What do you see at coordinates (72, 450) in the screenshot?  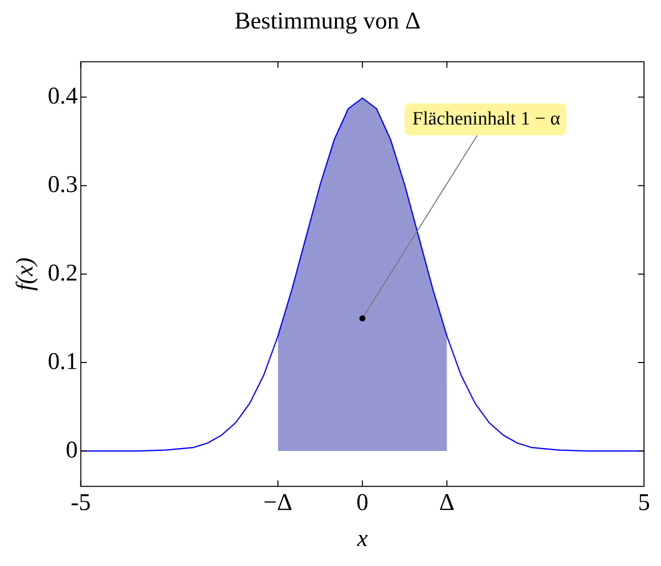 I see `y-tick-label: 0` at bounding box center [72, 450].